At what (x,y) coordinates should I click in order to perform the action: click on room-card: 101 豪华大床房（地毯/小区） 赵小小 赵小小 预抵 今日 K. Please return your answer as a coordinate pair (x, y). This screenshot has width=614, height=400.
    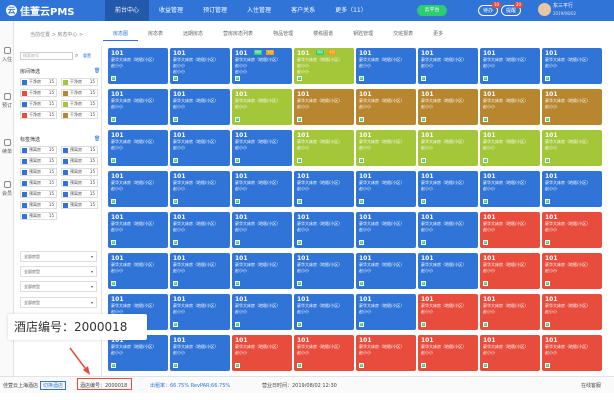
    Looking at the image, I should click on (262, 66).